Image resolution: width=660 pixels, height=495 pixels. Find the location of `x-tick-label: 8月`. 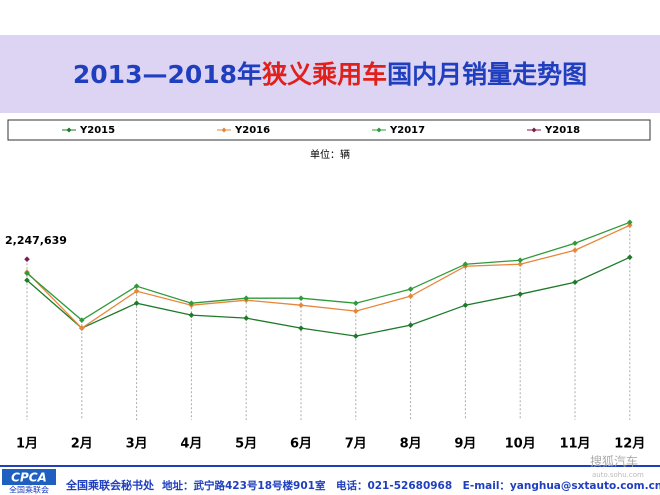

x-tick-label: 8月 is located at coordinates (411, 444).